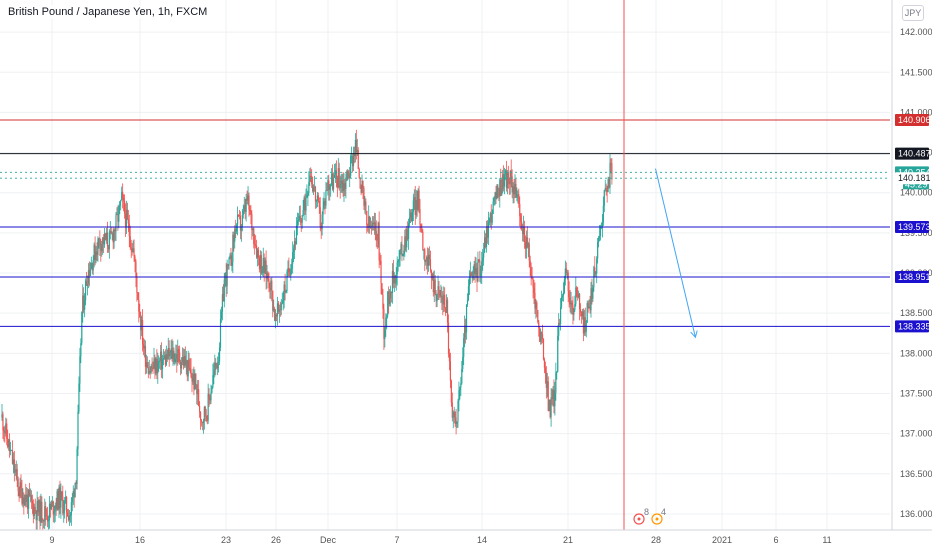 The image size is (932, 550). What do you see at coordinates (913, 13) in the screenshot?
I see `currency-button: JPY` at bounding box center [913, 13].